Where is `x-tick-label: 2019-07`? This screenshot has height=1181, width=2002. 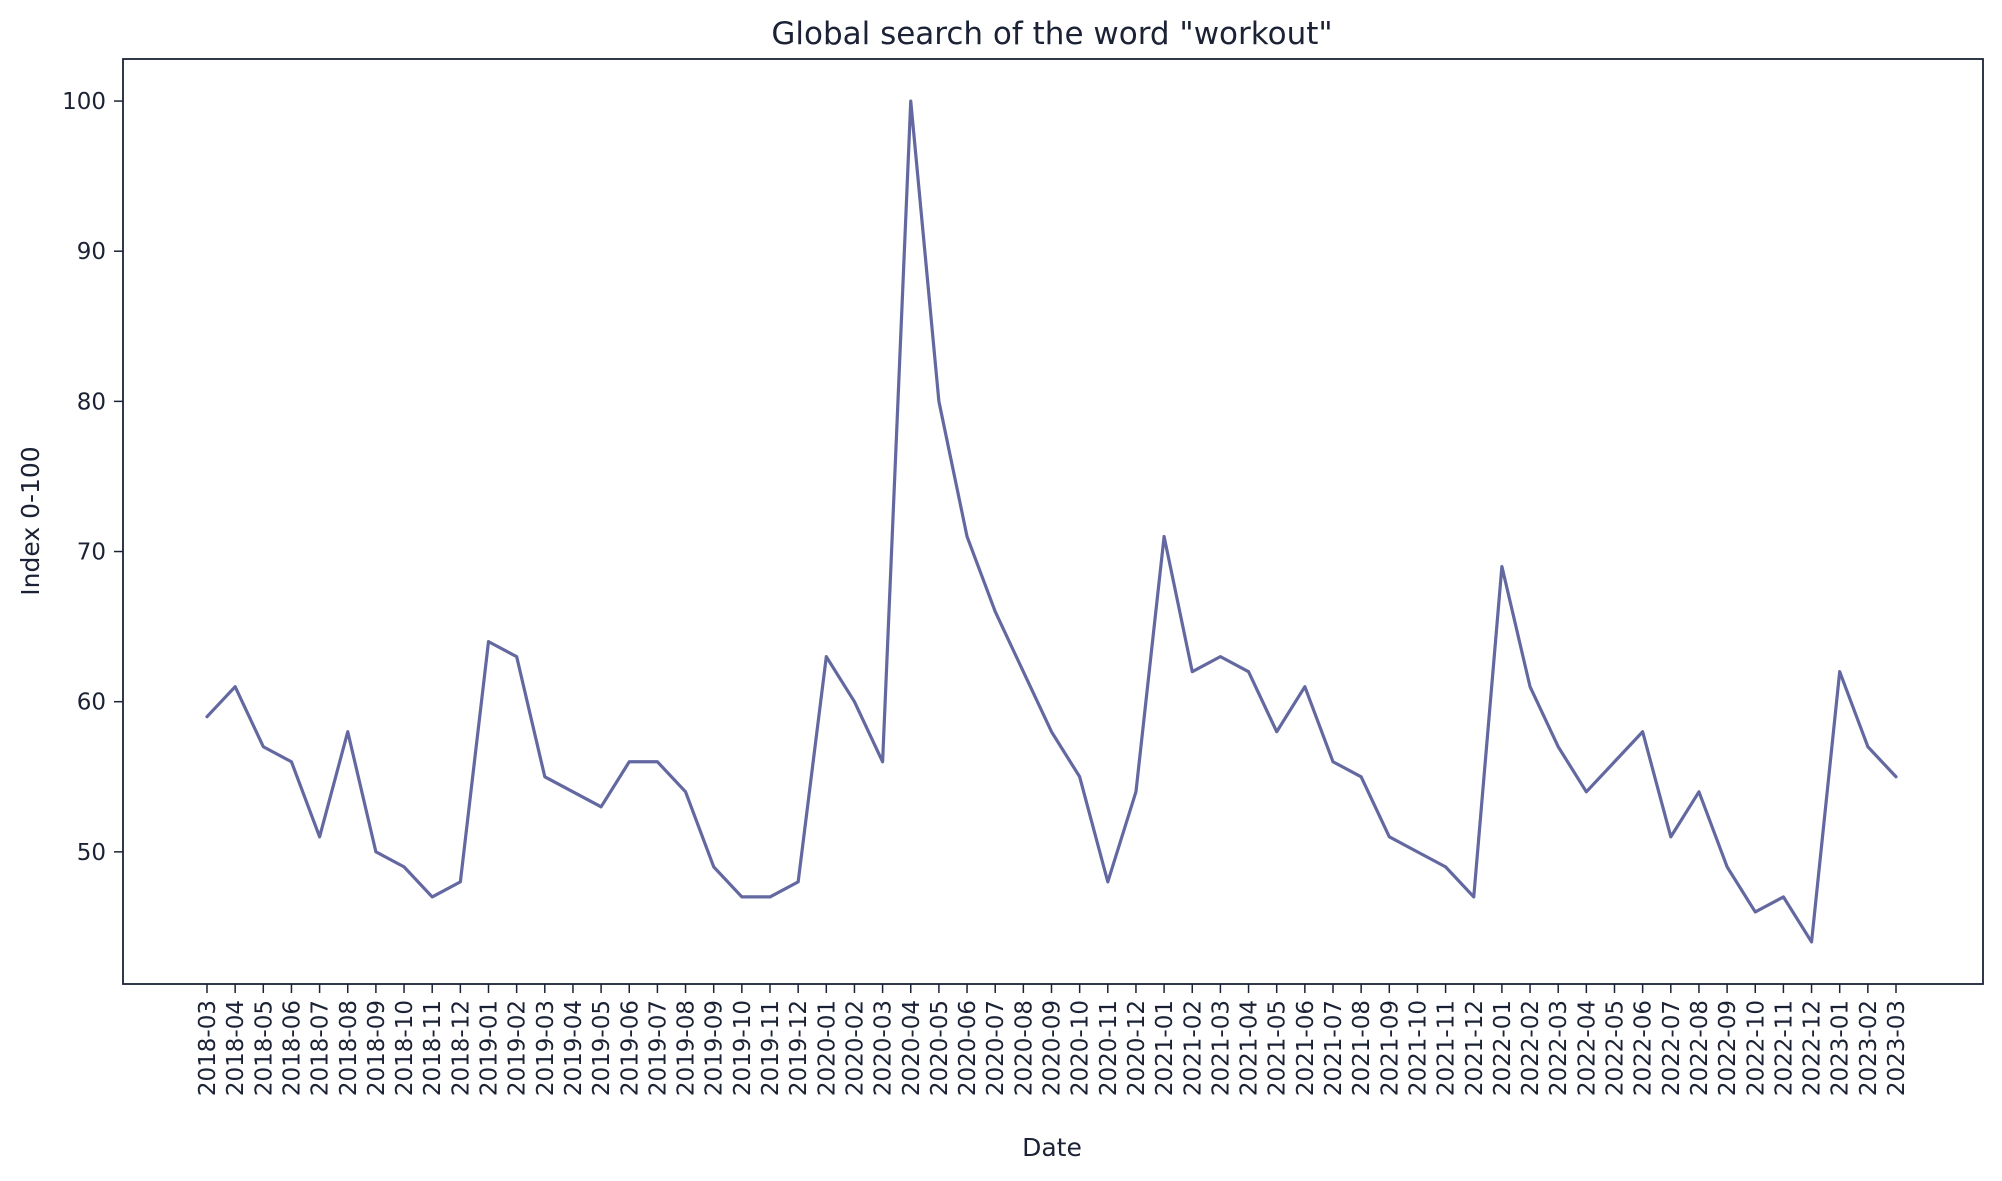
x-tick-label: 2019-07 is located at coordinates (658, 1048).